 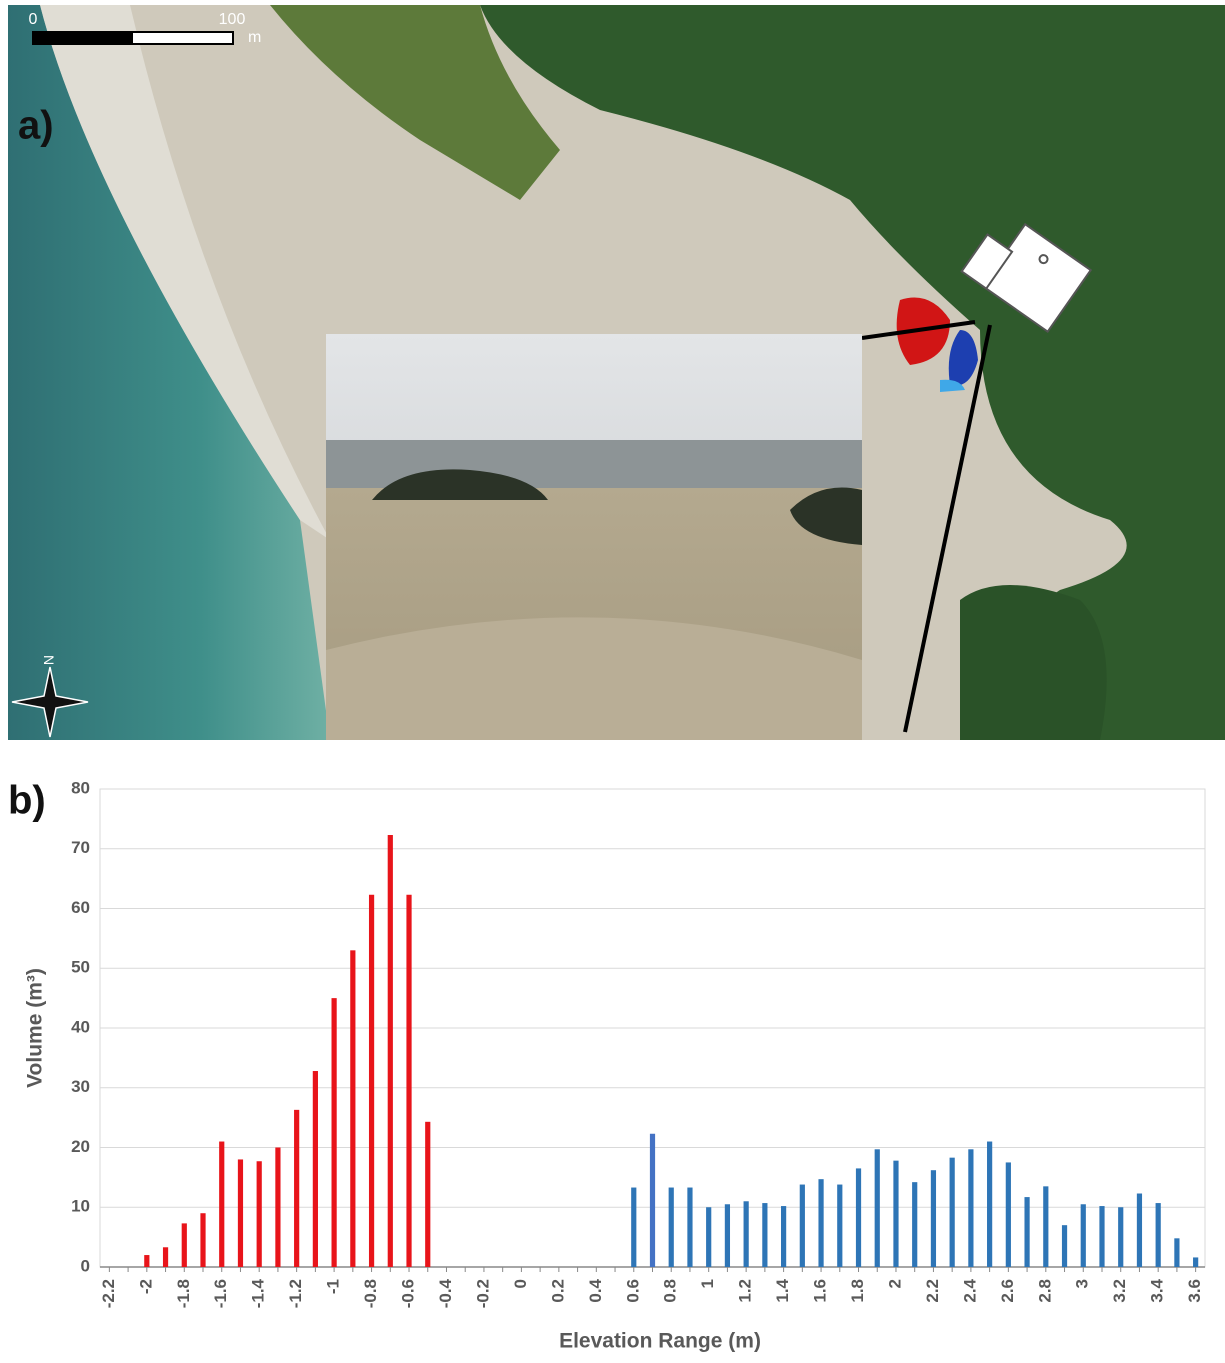 What do you see at coordinates (232, 19) in the screenshot?
I see `scale-end: 100` at bounding box center [232, 19].